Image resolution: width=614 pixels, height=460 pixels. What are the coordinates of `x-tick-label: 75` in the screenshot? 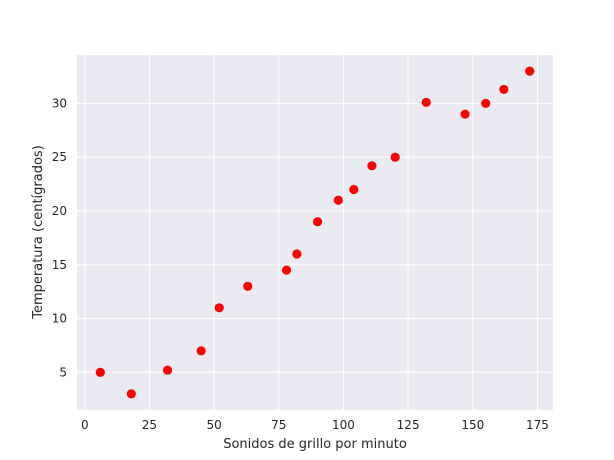 It's located at (278, 425).